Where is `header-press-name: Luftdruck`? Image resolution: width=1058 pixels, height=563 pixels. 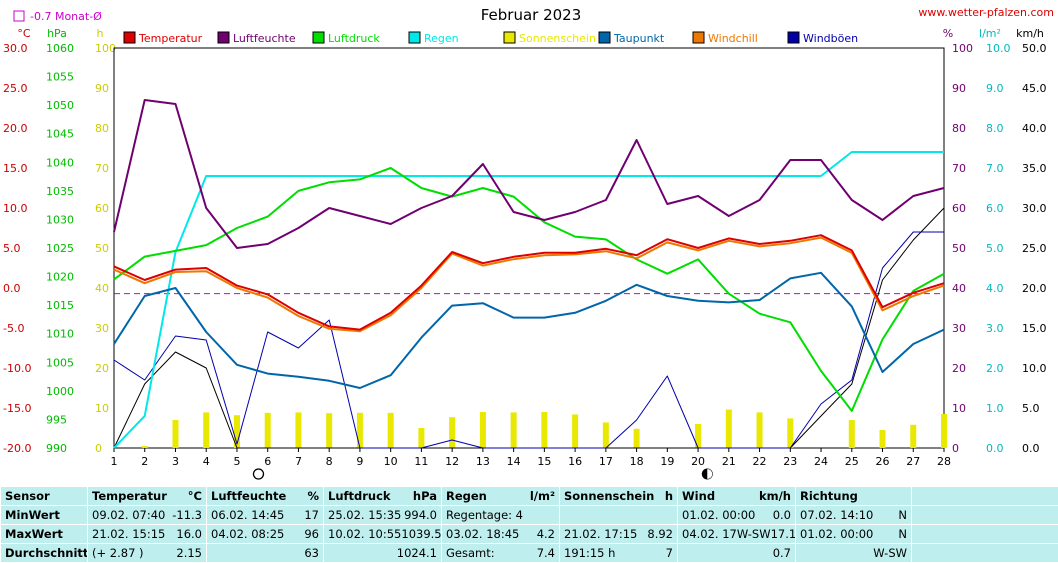 header-press-name: Luftdruck is located at coordinates (359, 496).